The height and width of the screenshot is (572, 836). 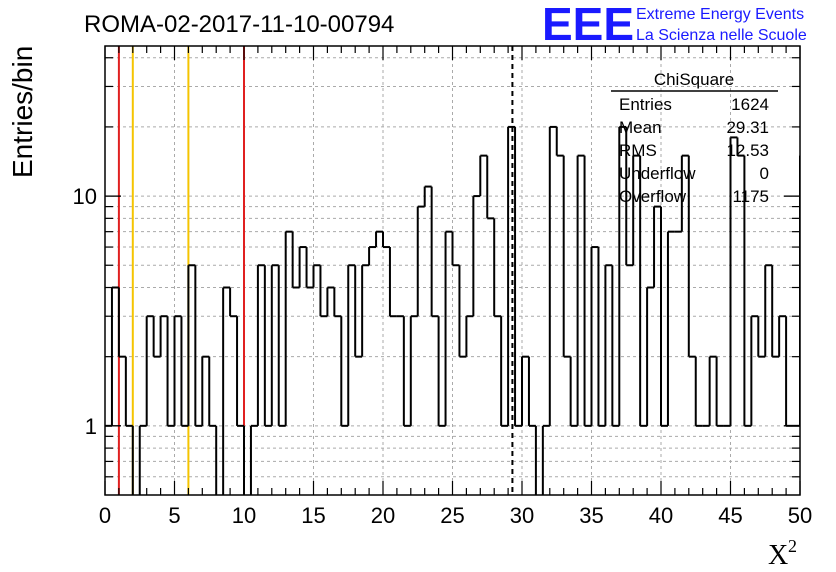 What do you see at coordinates (661, 515) in the screenshot?
I see `x-tick-label: 40` at bounding box center [661, 515].